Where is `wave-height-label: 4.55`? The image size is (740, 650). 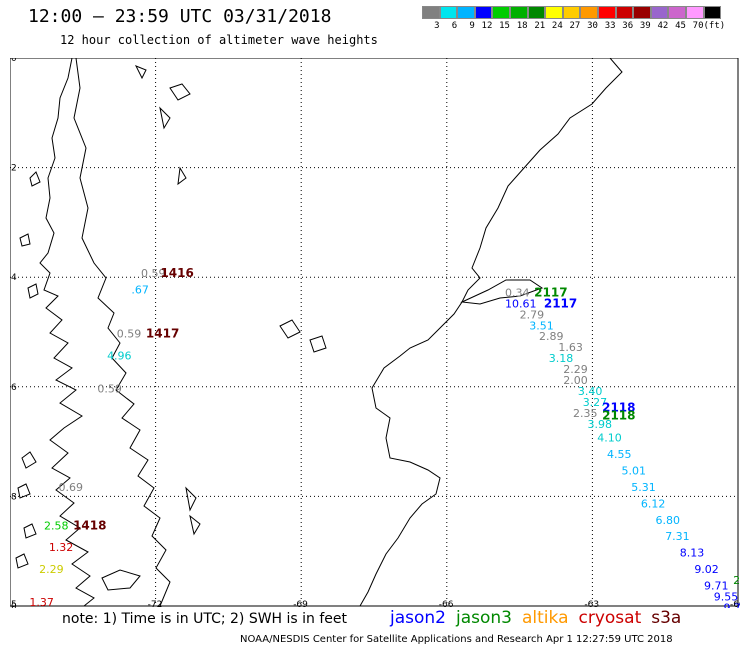
wave-height-label: 4.55 is located at coordinates (619, 454).